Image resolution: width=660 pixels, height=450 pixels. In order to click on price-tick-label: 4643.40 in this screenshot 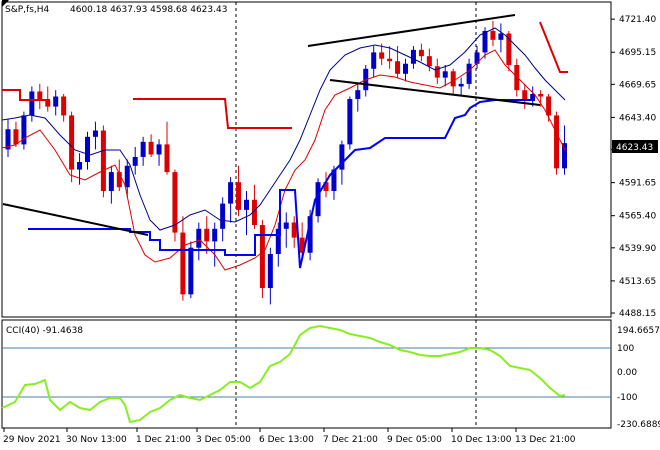, I will do `click(637, 118)`.